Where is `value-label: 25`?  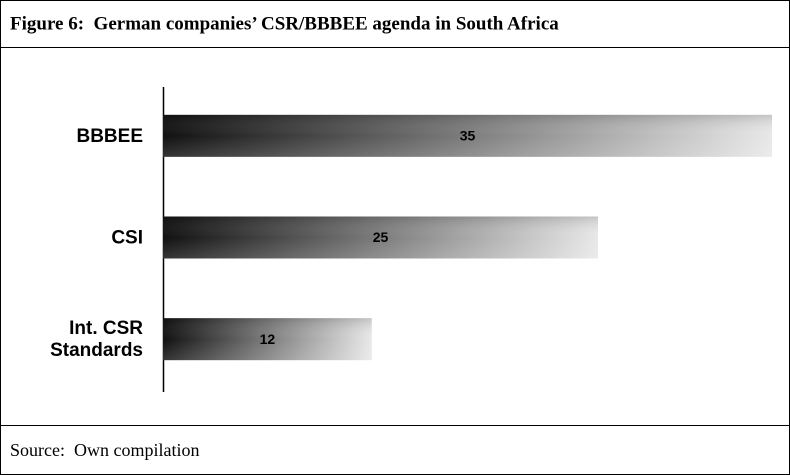
value-label: 25 is located at coordinates (381, 237).